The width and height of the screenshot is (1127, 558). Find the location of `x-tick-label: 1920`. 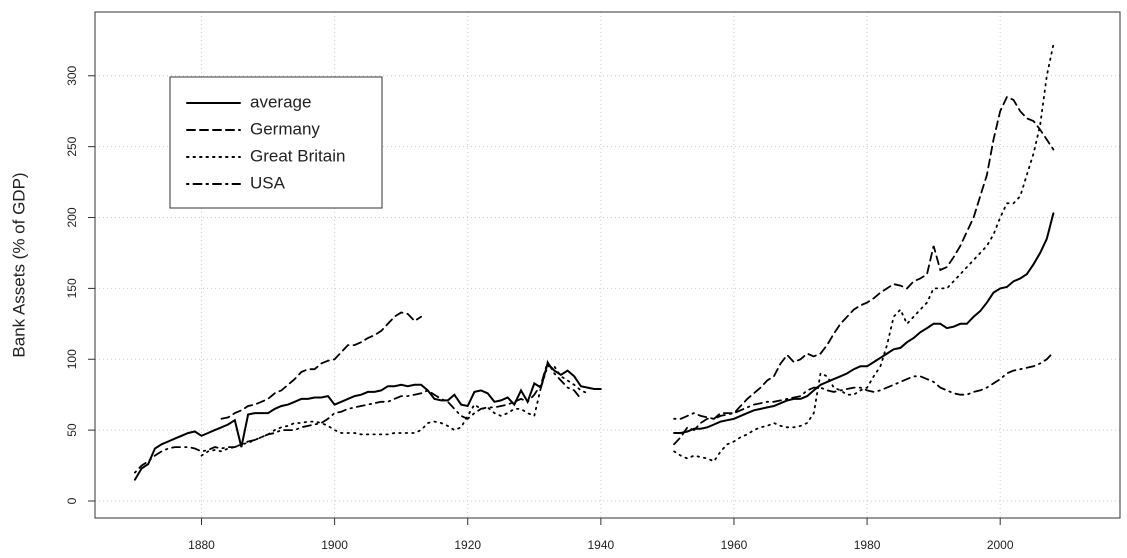

x-tick-label: 1920 is located at coordinates (467, 545).